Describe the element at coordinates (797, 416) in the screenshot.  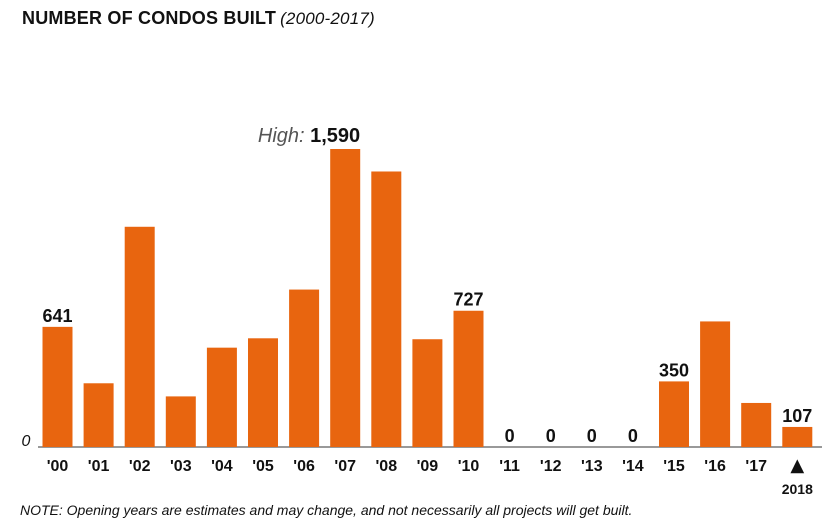
I see `data-label: 107` at that location.